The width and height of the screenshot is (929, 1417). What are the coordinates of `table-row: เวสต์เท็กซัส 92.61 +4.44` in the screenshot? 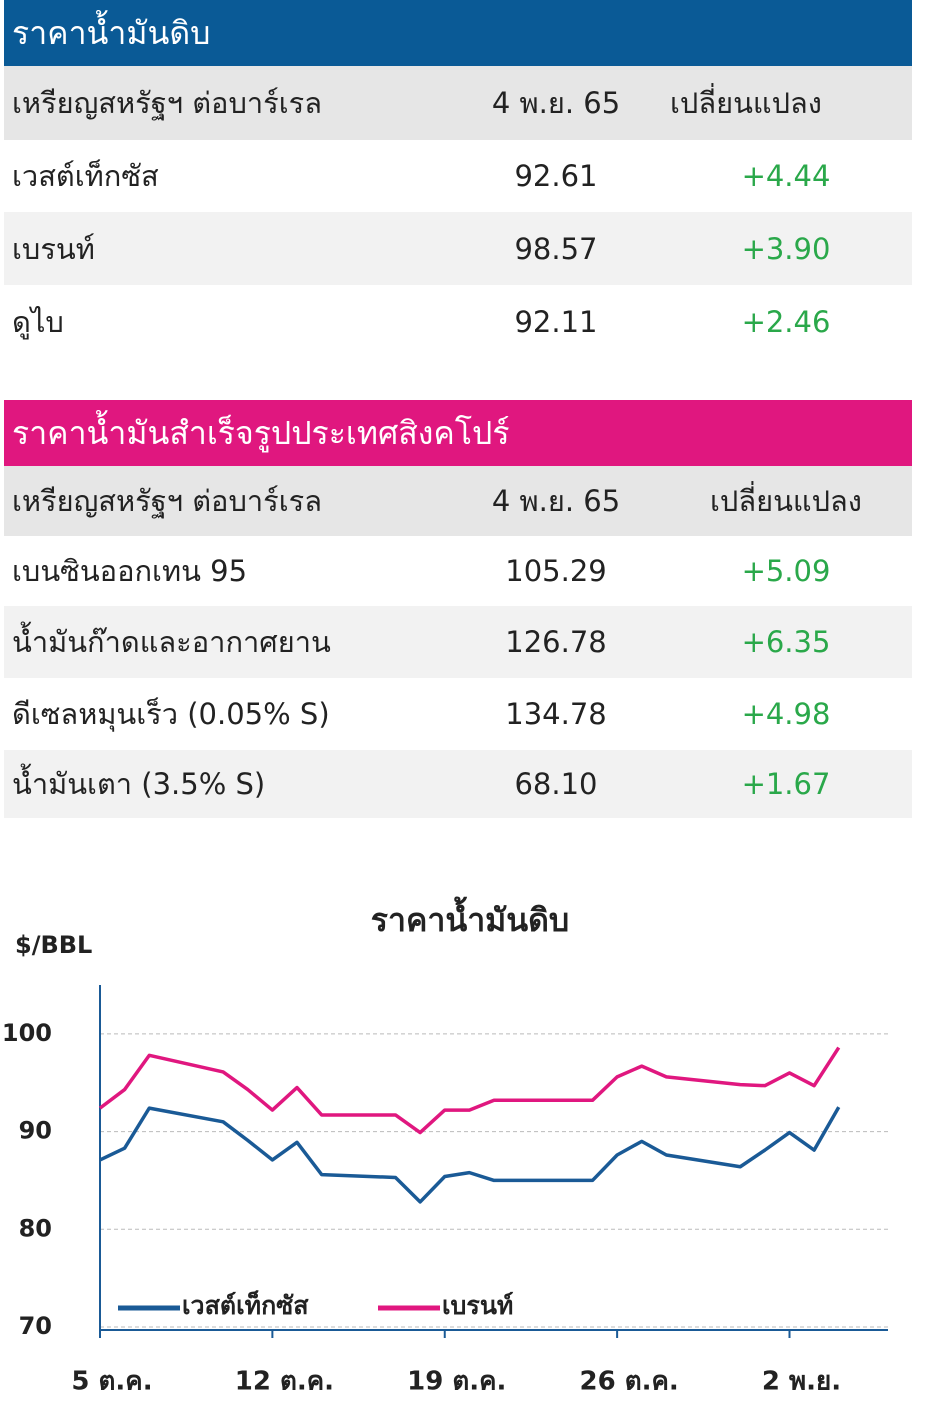 It's located at (458, 176).